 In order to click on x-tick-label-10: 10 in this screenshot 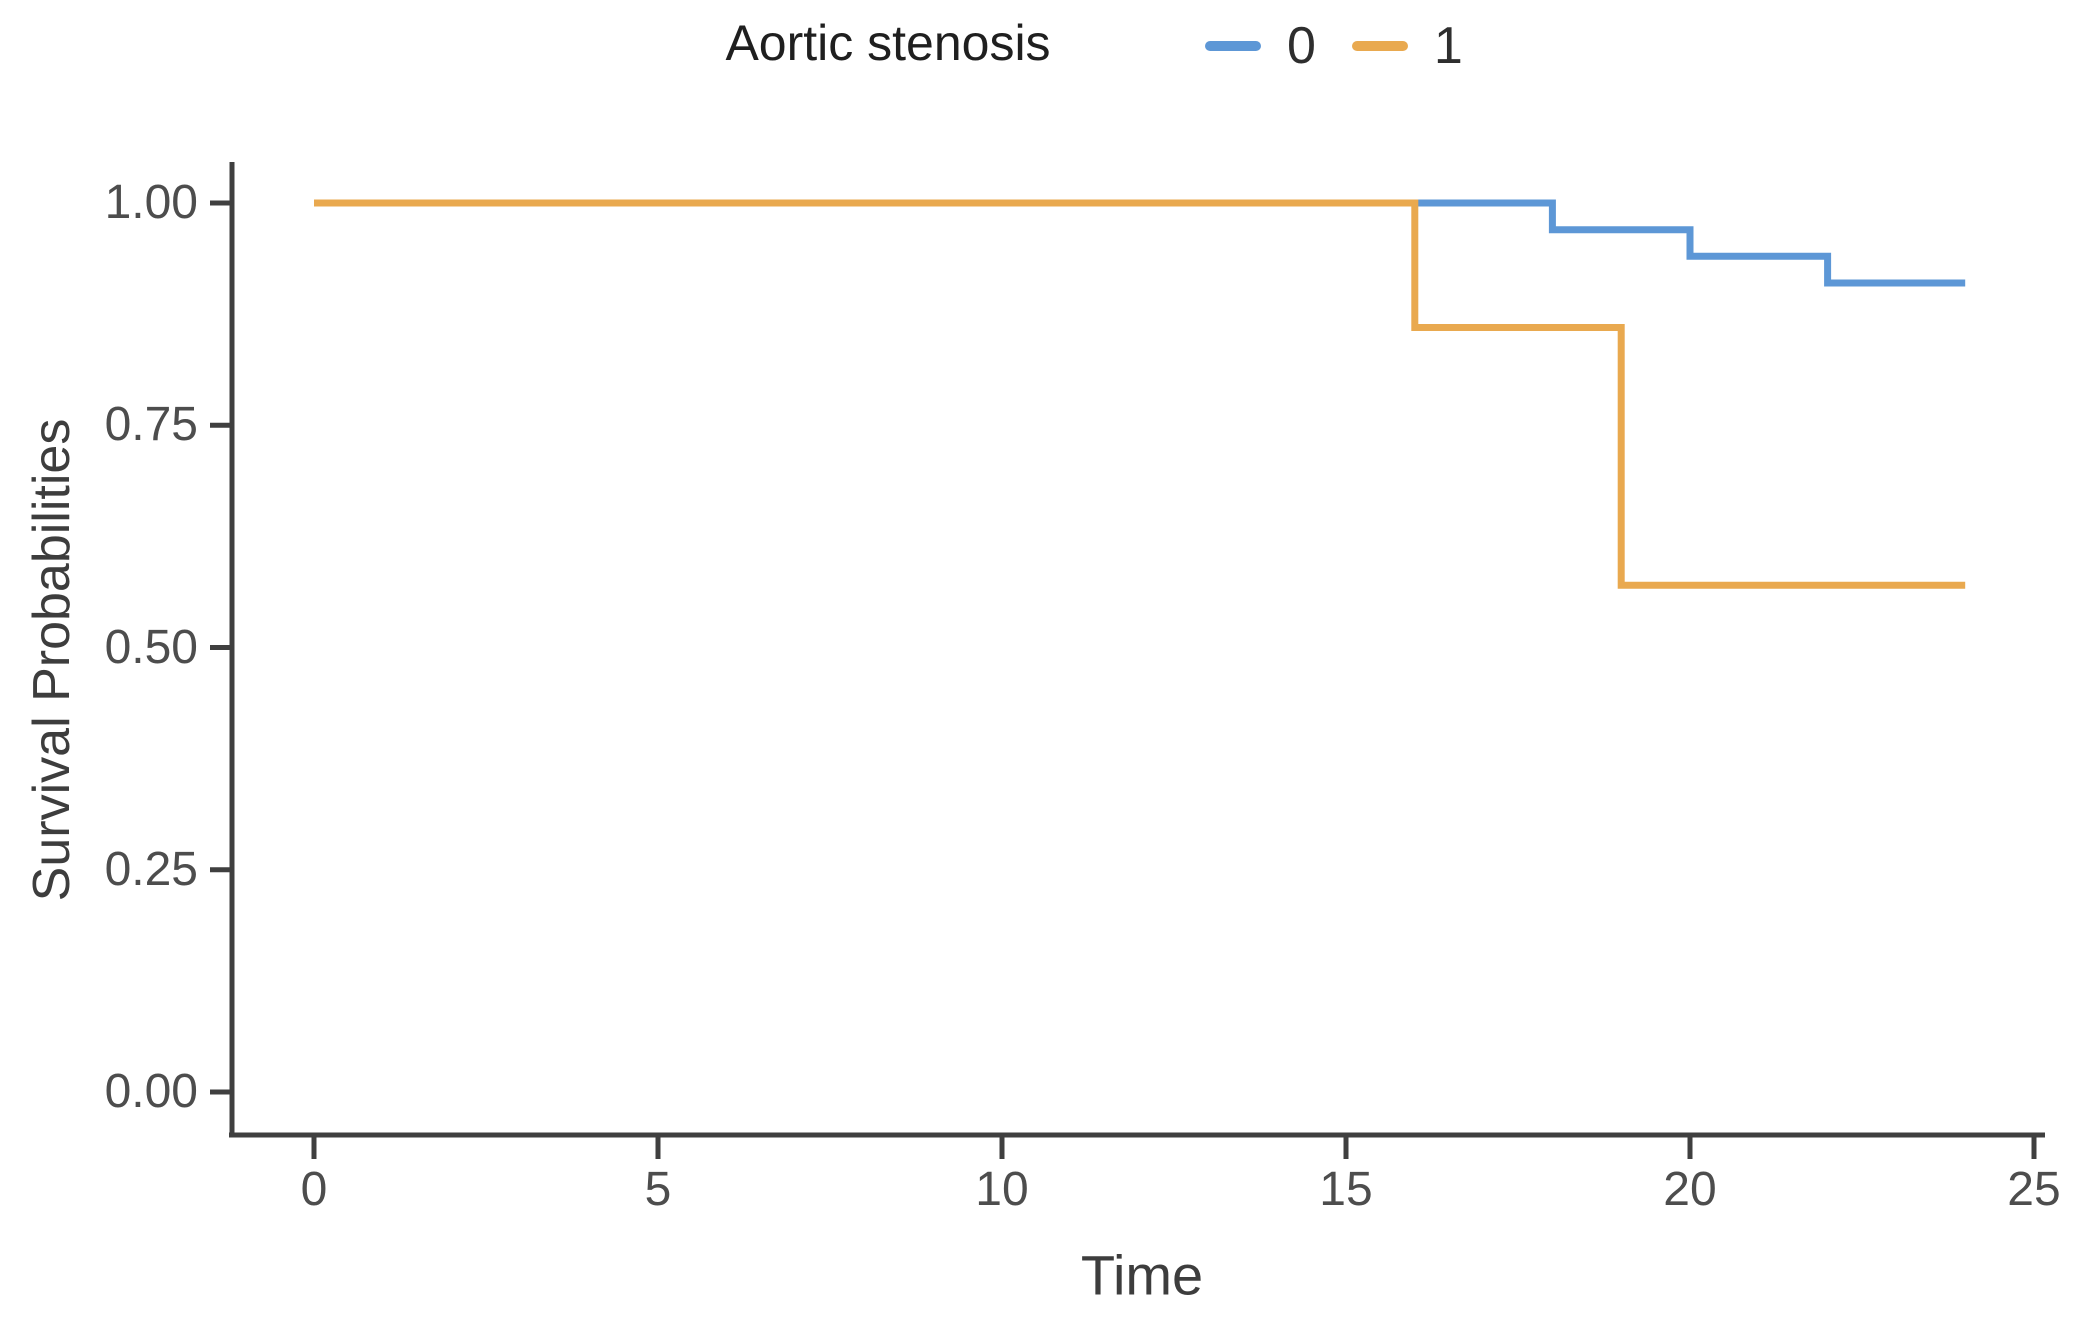, I will do `click(1002, 1189)`.